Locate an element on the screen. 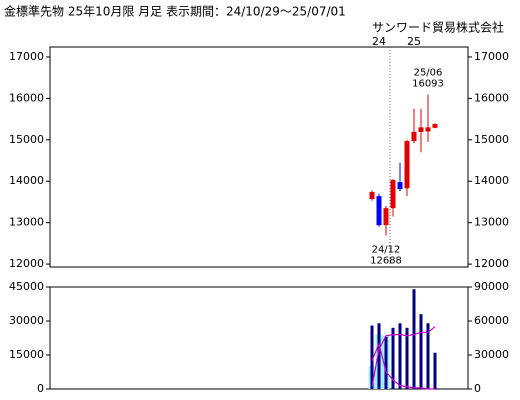  y-tick-label: 60000 is located at coordinates (491, 320).